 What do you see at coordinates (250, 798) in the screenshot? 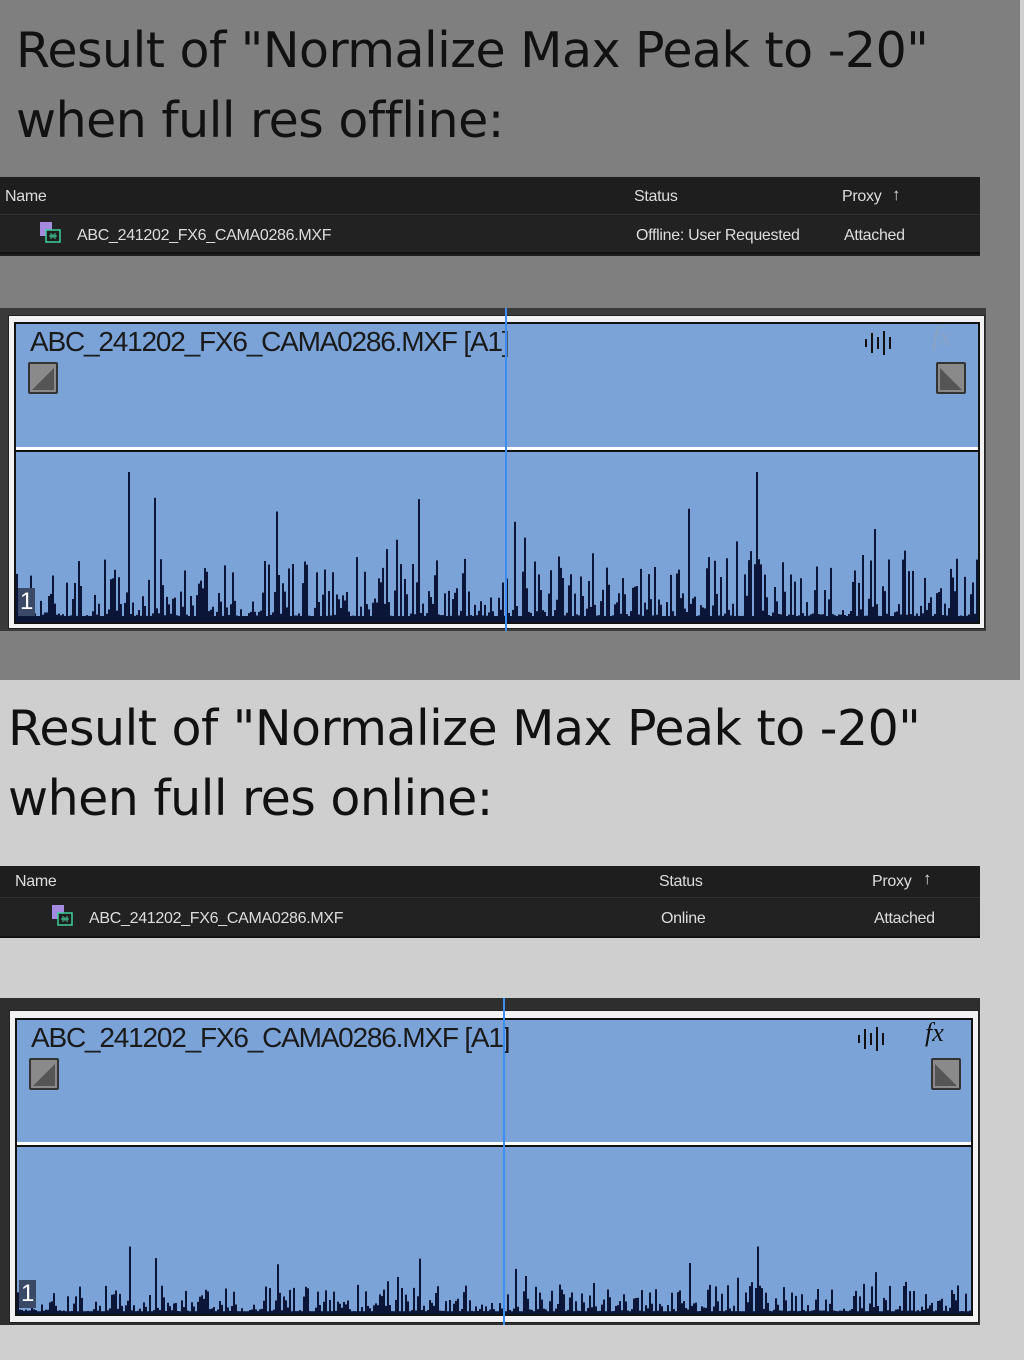
I see `heading-line: when full res online:` at bounding box center [250, 798].